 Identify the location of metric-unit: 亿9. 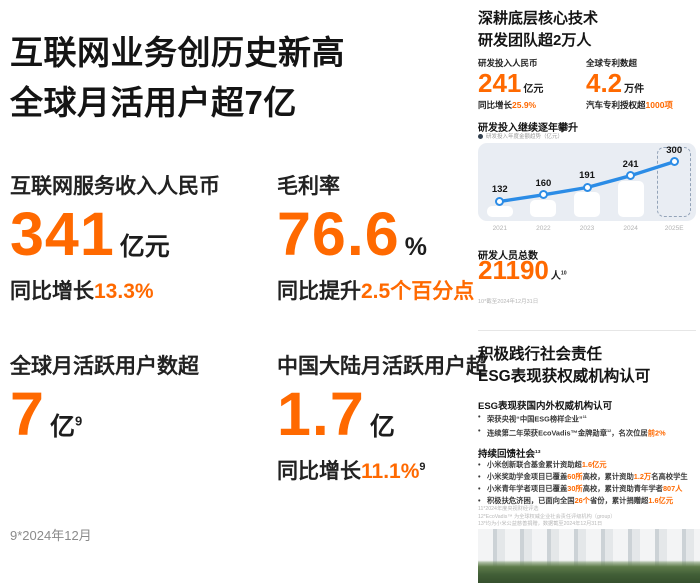
(66, 425).